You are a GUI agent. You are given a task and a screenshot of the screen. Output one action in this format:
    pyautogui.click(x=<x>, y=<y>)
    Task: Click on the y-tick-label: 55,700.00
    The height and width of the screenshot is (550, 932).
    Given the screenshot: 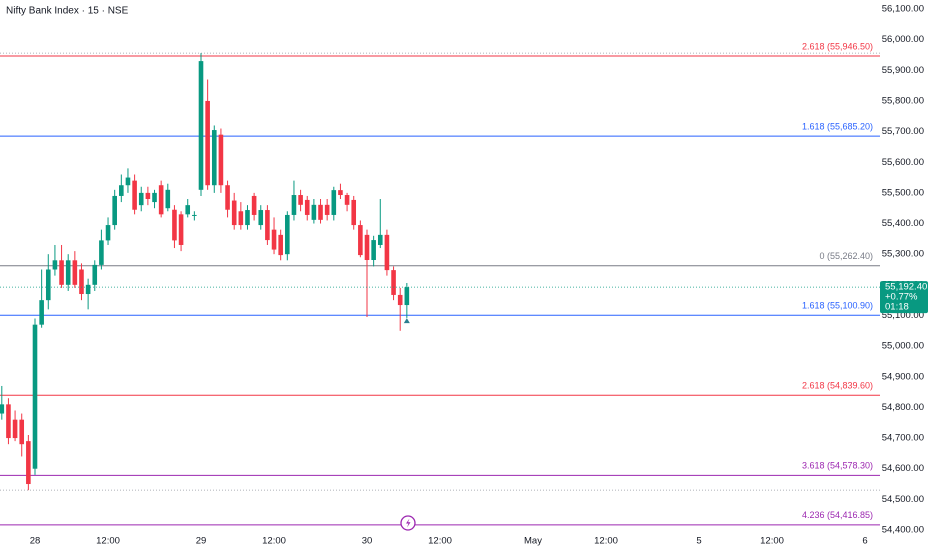 What is the action you would take?
    pyautogui.click(x=903, y=131)
    